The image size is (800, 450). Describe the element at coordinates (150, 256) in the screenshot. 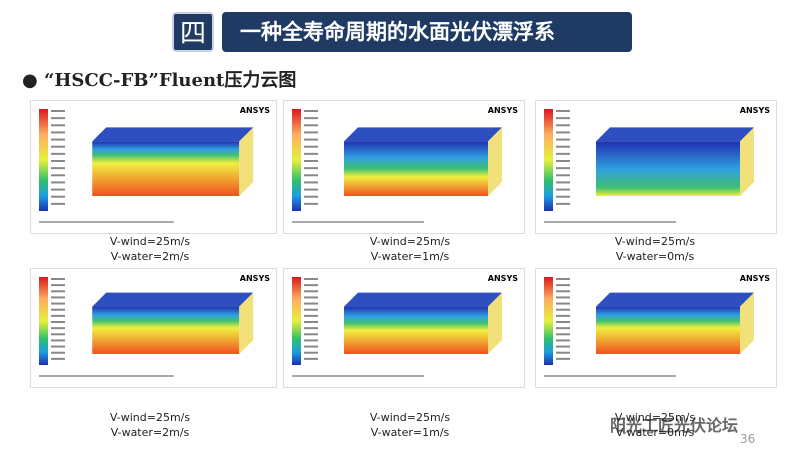

I see `caption-line: V-water=2m/s` at that location.